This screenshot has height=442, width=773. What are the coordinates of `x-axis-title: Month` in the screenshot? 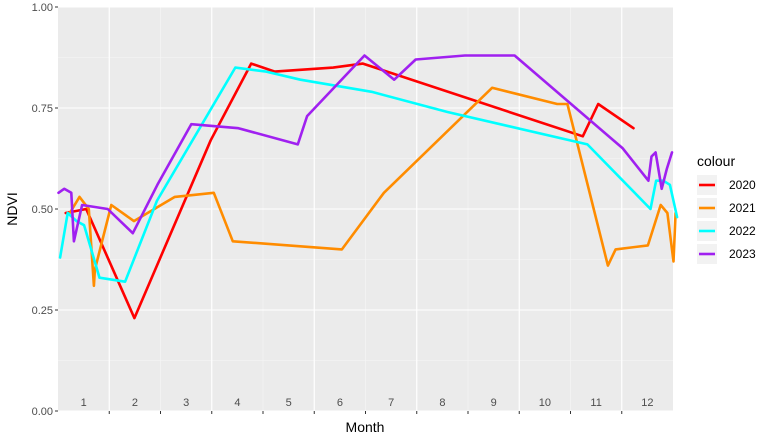 It's located at (365, 427).